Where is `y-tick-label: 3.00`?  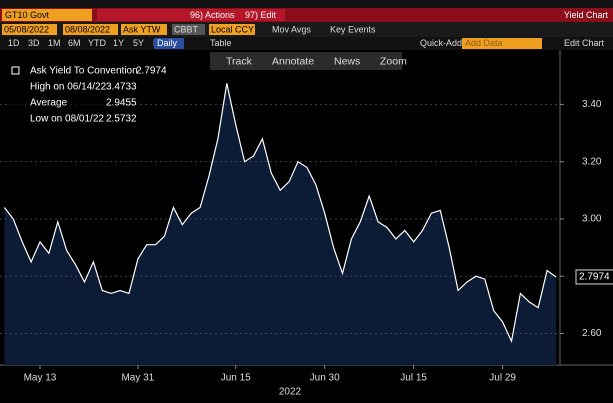 y-tick-label: 3.00 is located at coordinates (592, 219).